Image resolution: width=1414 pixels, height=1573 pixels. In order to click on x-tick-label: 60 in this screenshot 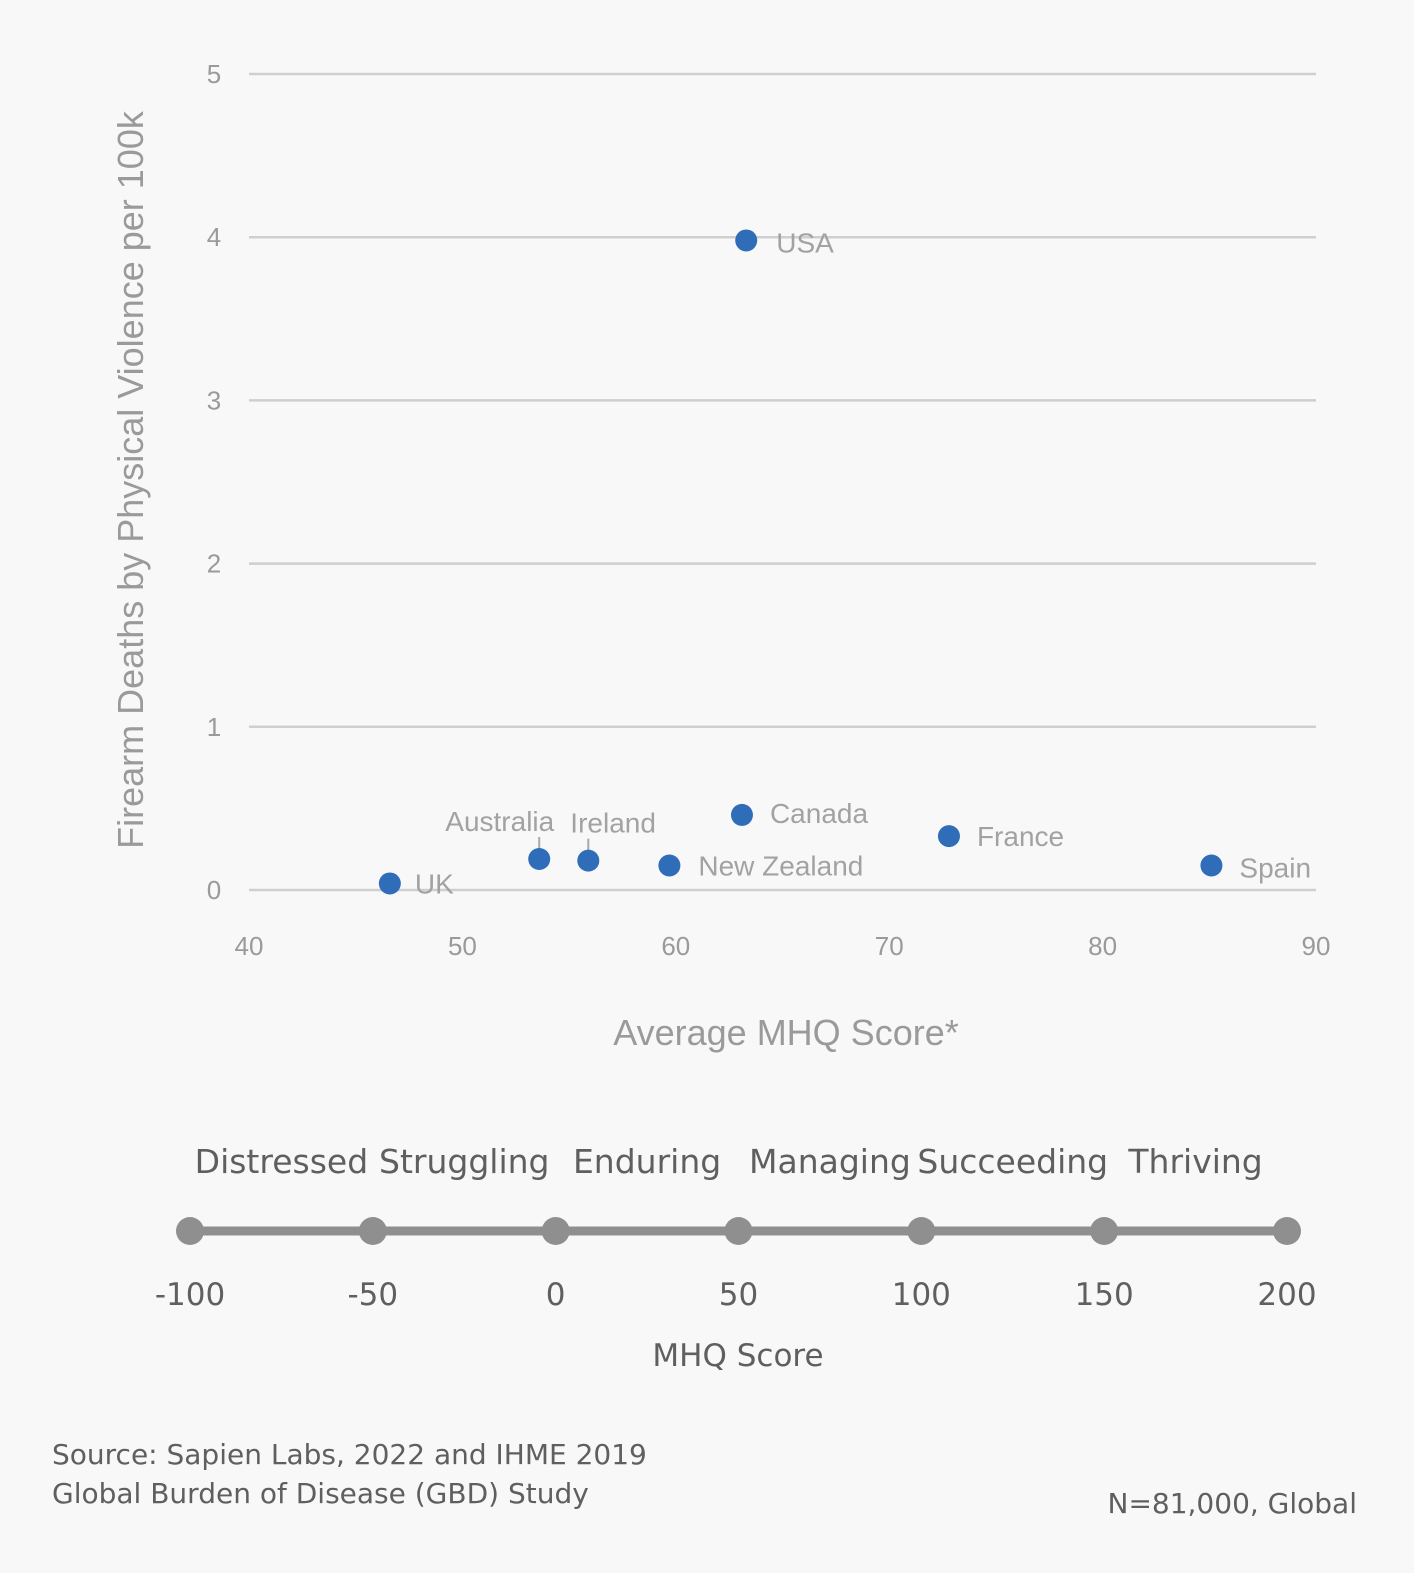, I will do `click(675, 946)`.